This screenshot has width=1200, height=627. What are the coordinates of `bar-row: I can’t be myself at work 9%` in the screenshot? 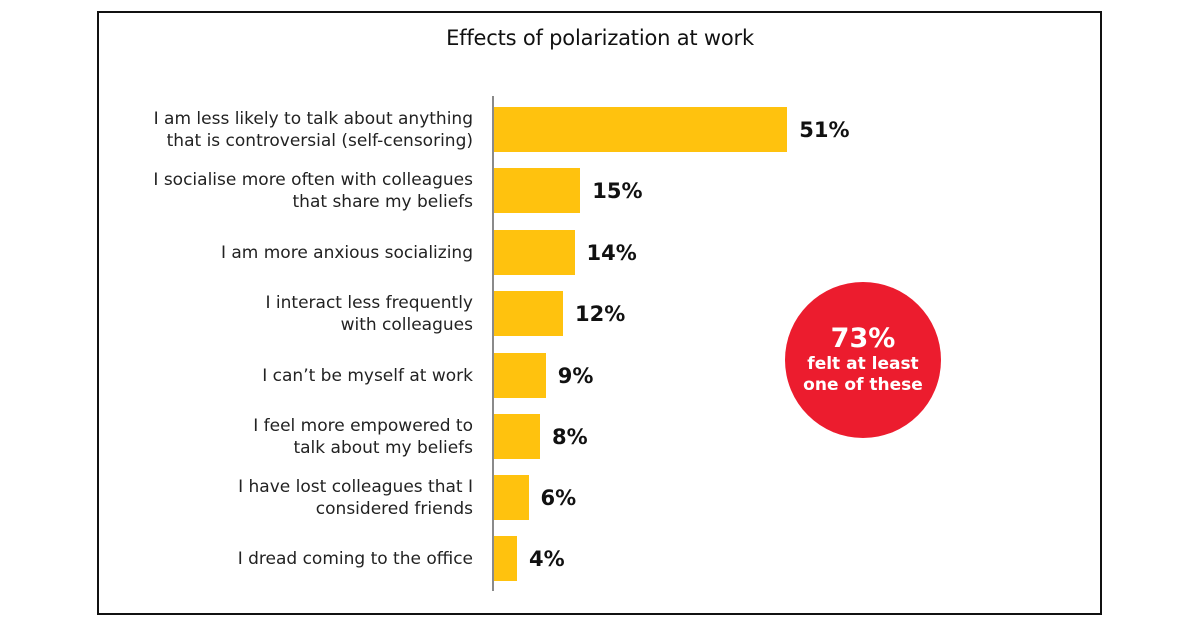 It's located at (600, 375).